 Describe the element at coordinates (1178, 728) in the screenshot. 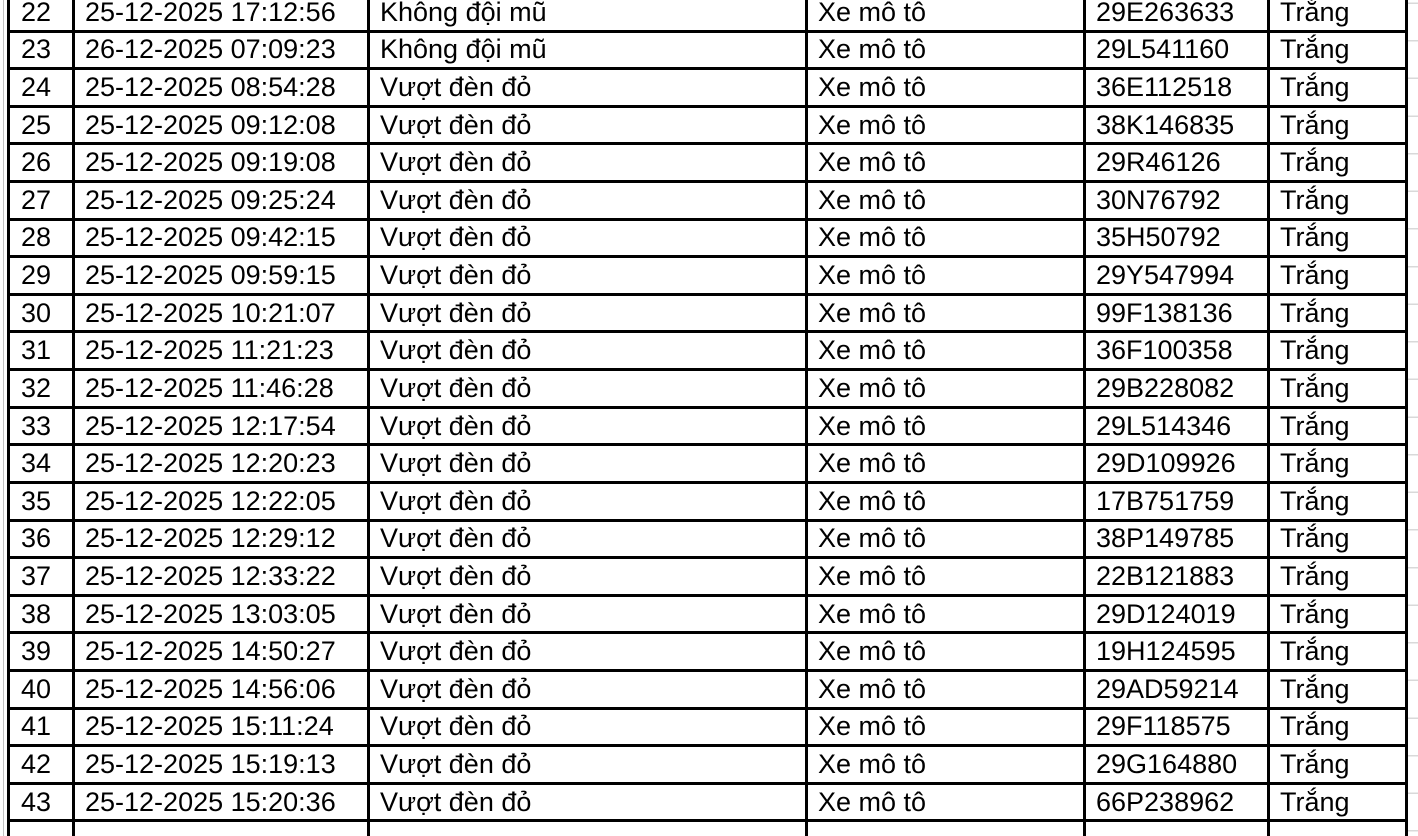

I see `cell-license-plate: 29F118575` at that location.